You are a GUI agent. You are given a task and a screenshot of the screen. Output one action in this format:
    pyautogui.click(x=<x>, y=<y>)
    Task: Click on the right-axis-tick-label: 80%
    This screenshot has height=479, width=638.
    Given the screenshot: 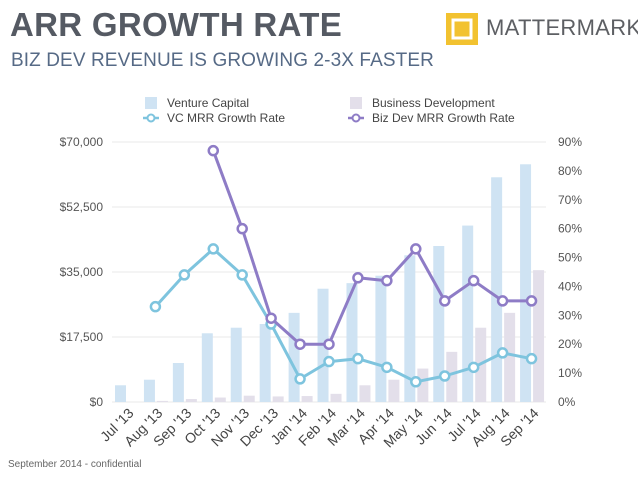 What is the action you would take?
    pyautogui.click(x=570, y=171)
    